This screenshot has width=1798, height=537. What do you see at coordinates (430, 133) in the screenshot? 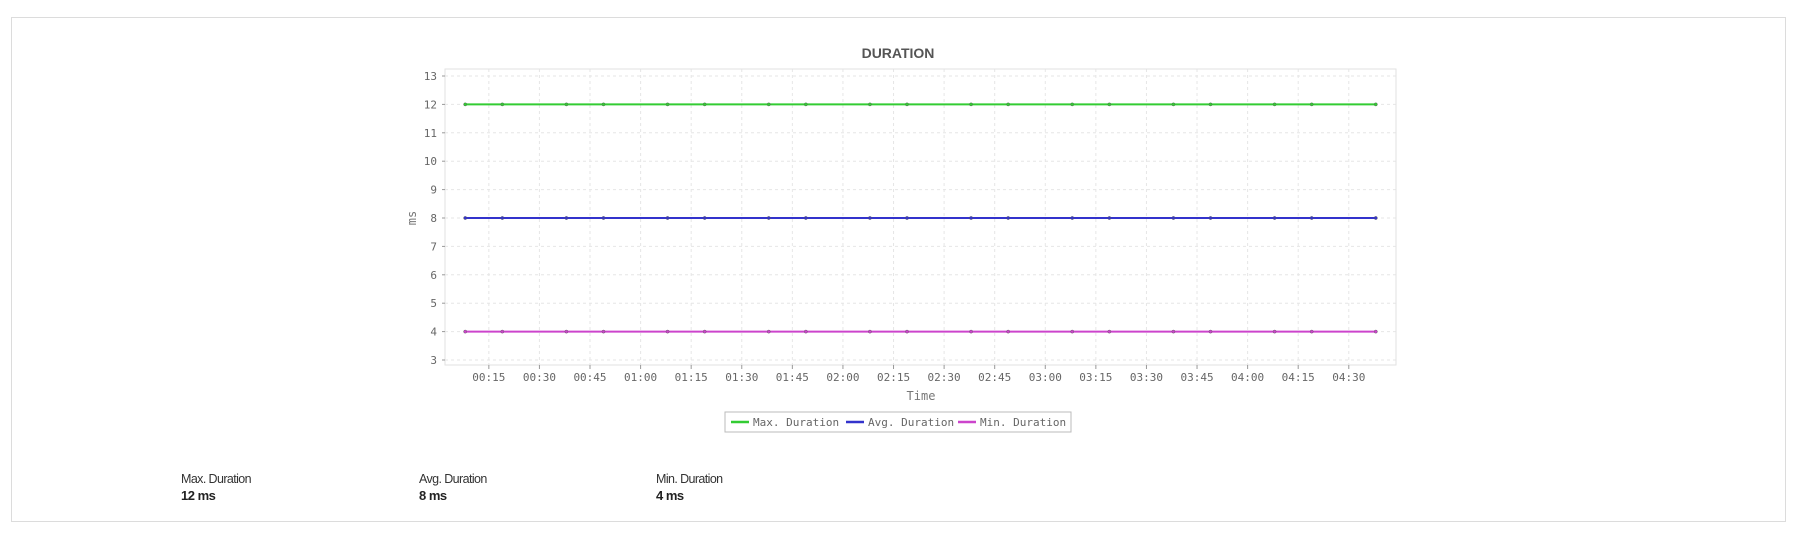
I see `y-tick-label: 11` at bounding box center [430, 133].